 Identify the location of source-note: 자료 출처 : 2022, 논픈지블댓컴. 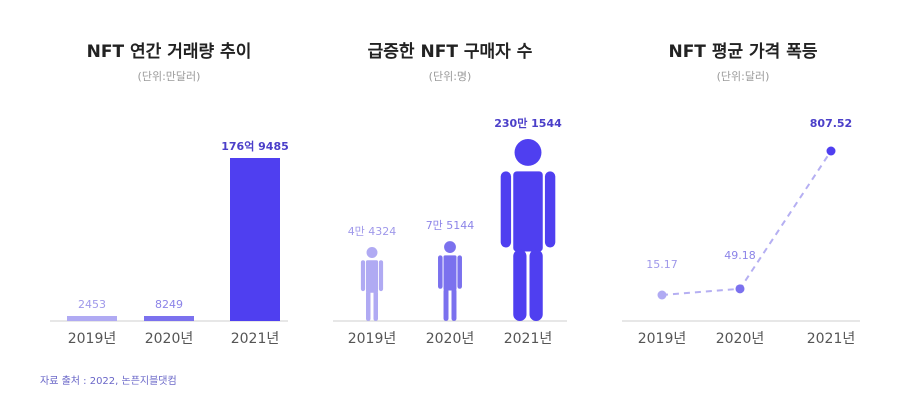
(108, 381).